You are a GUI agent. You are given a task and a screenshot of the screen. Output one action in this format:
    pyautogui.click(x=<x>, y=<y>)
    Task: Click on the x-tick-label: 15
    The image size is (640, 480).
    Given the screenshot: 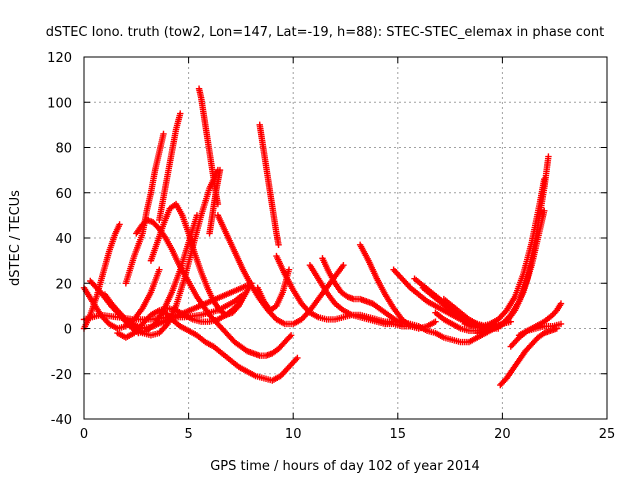 What is the action you would take?
    pyautogui.click(x=398, y=434)
    